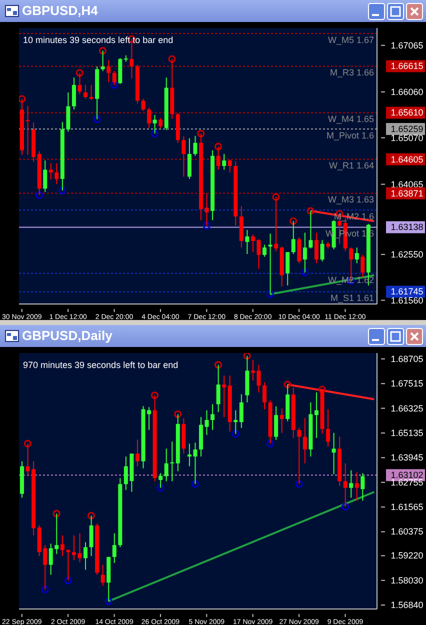  Describe the element at coordinates (407, 227) in the screenshot. I see `y-tick-label: 1.63138` at that location.